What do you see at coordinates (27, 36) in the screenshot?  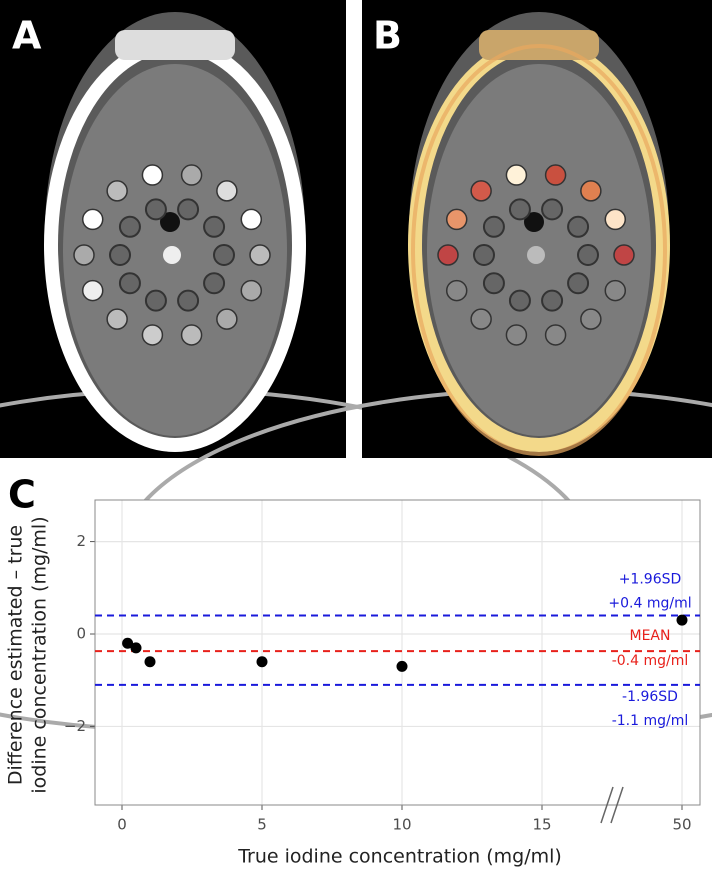 I see `panel-label: A` at bounding box center [27, 36].